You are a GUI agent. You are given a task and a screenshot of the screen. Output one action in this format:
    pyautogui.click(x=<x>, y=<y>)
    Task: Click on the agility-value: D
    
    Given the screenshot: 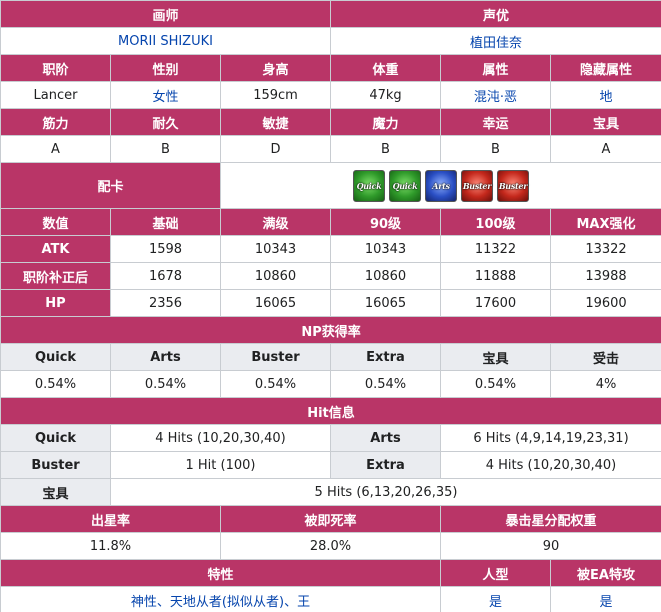 What is the action you would take?
    pyautogui.click(x=275, y=149)
    